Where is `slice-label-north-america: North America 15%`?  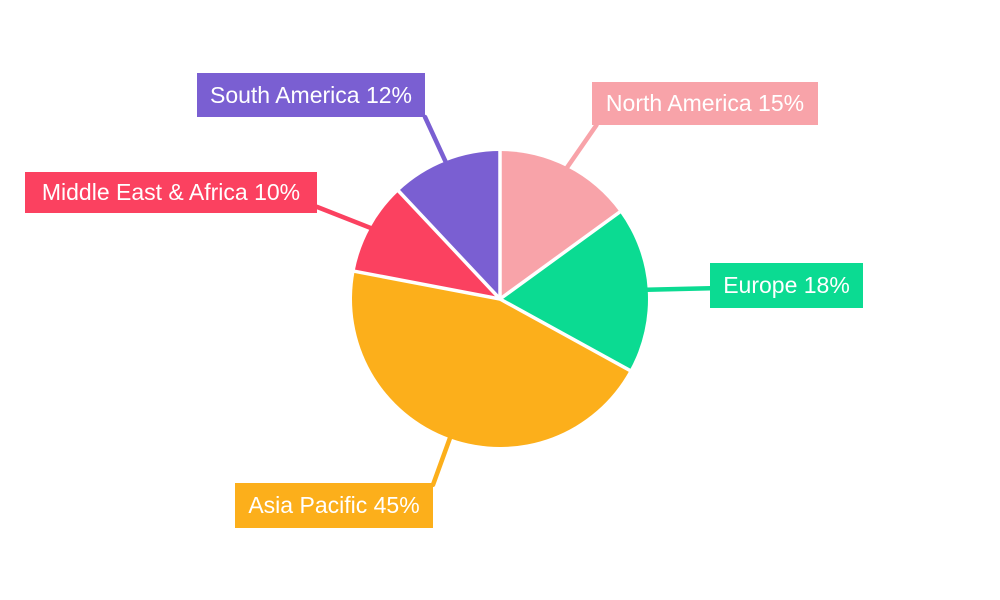
slice-label-north-america: North America 15% is located at coordinates (705, 103).